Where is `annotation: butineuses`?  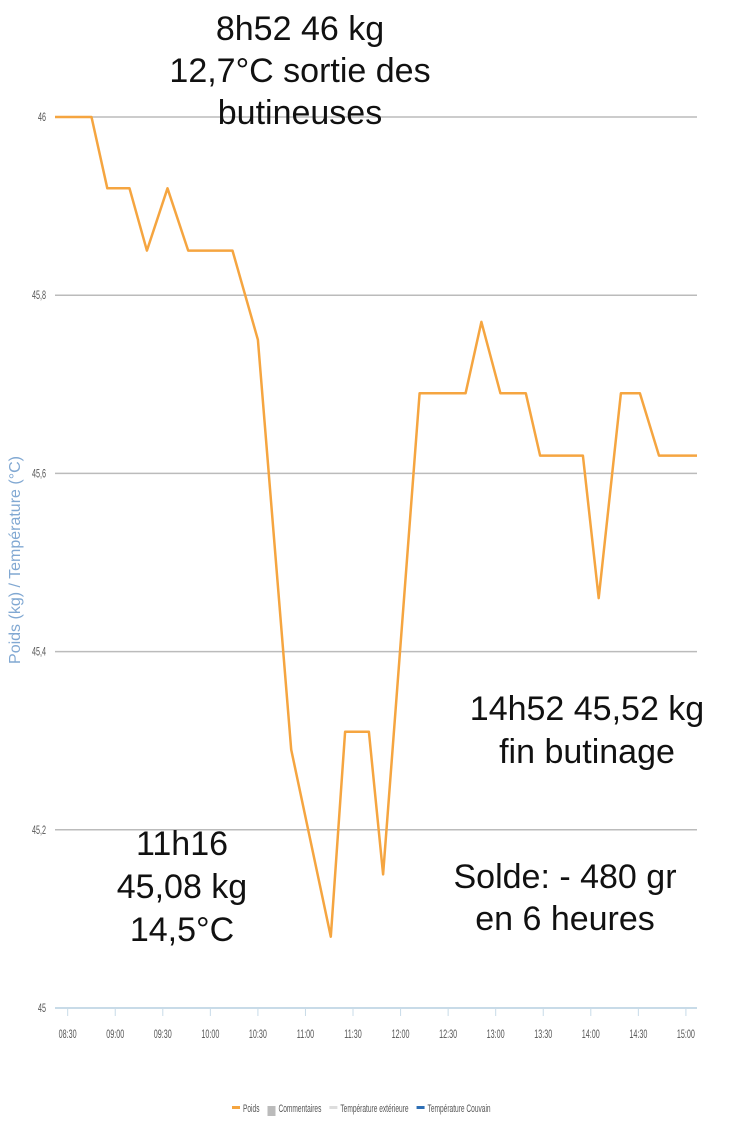 annotation: butineuses is located at coordinates (300, 113).